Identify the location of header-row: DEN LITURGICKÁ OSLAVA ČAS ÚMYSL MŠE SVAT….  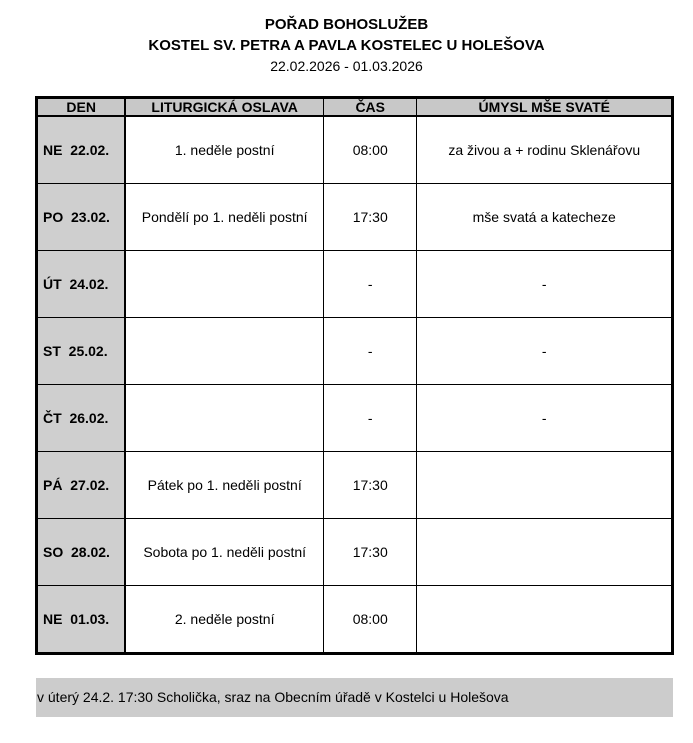
(354, 107).